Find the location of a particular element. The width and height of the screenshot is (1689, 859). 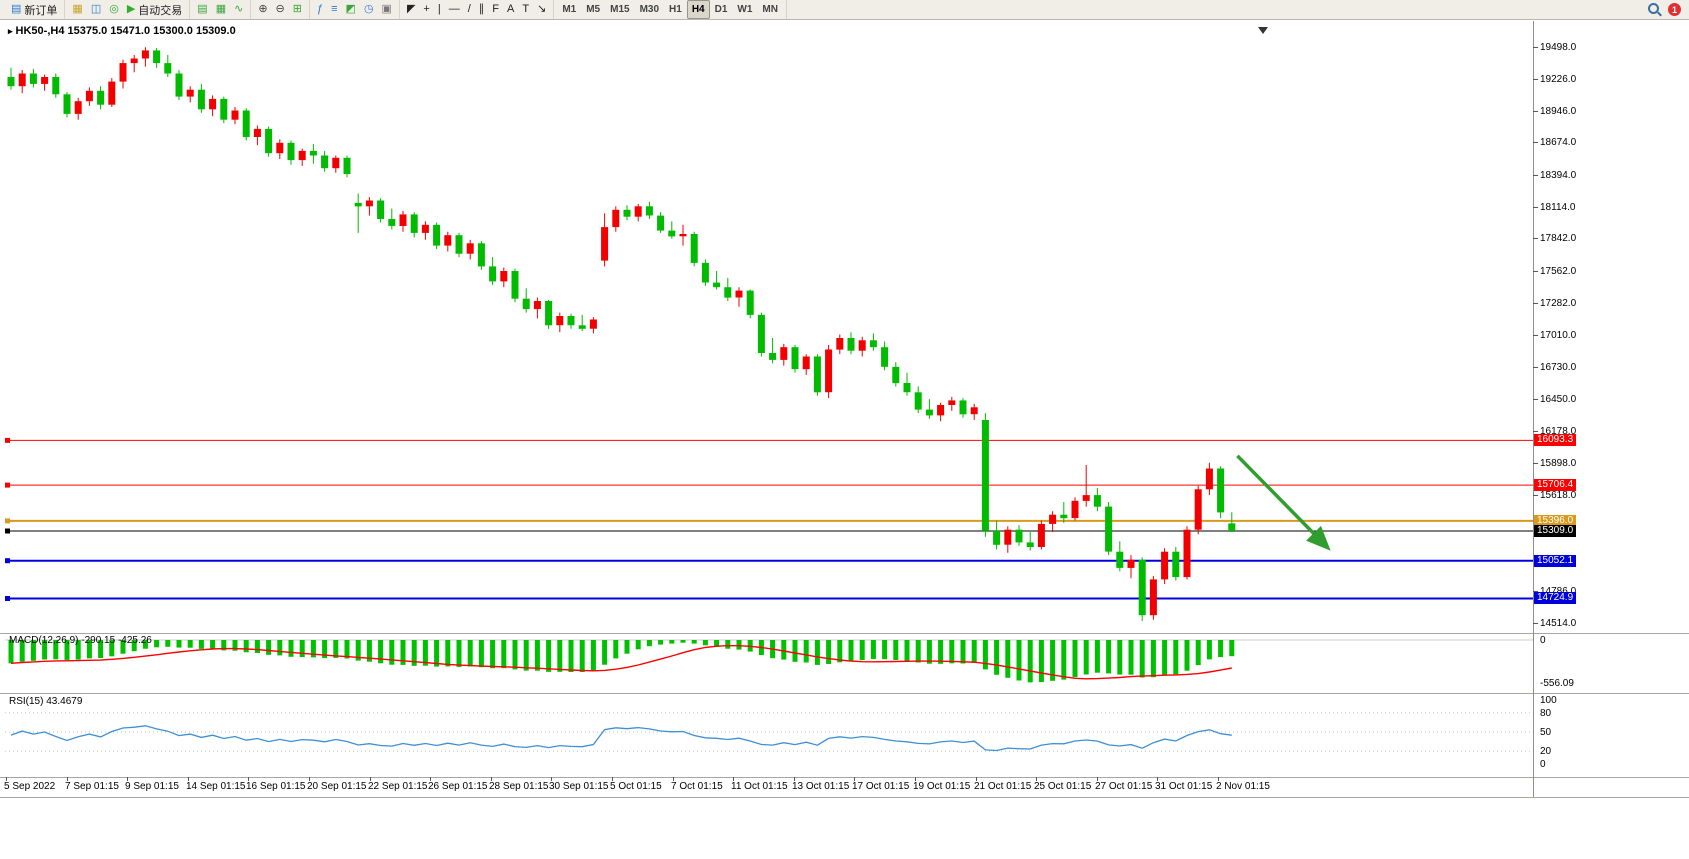

channel-button-icon: ∥ is located at coordinates (481, 9).